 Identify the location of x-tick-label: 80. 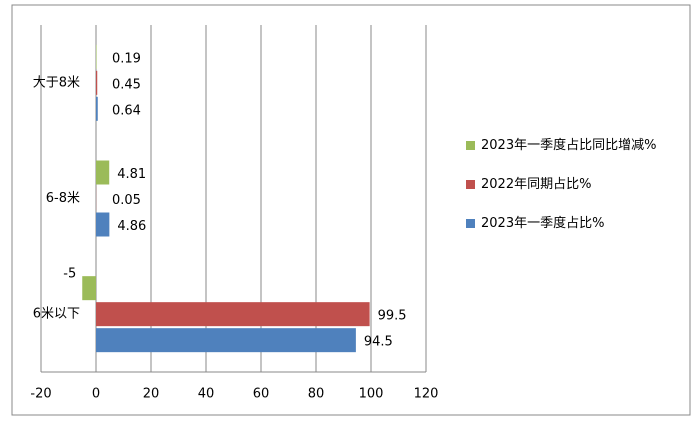
(316, 394).